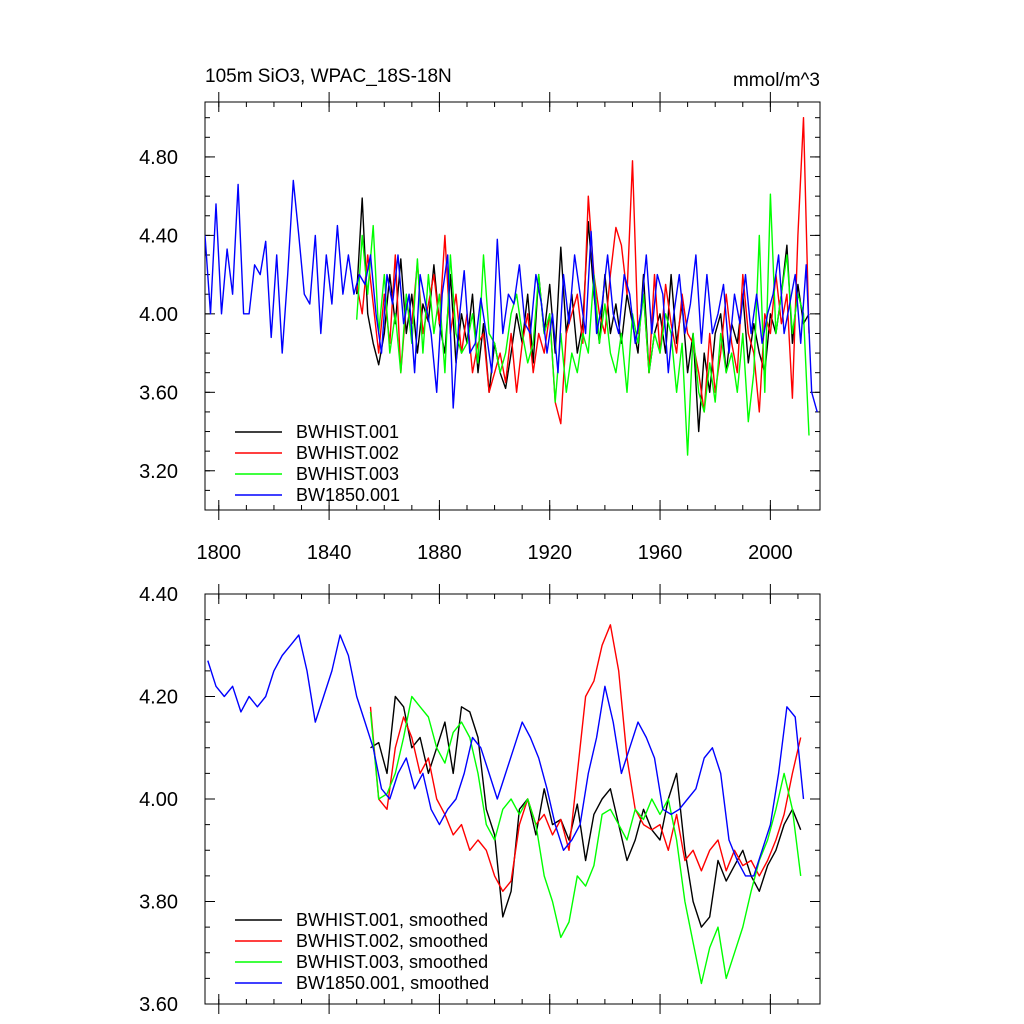 Image resolution: width=1024 pixels, height=1024 pixels. What do you see at coordinates (348, 495) in the screenshot?
I see `legend-label: BW1850.001` at bounding box center [348, 495].